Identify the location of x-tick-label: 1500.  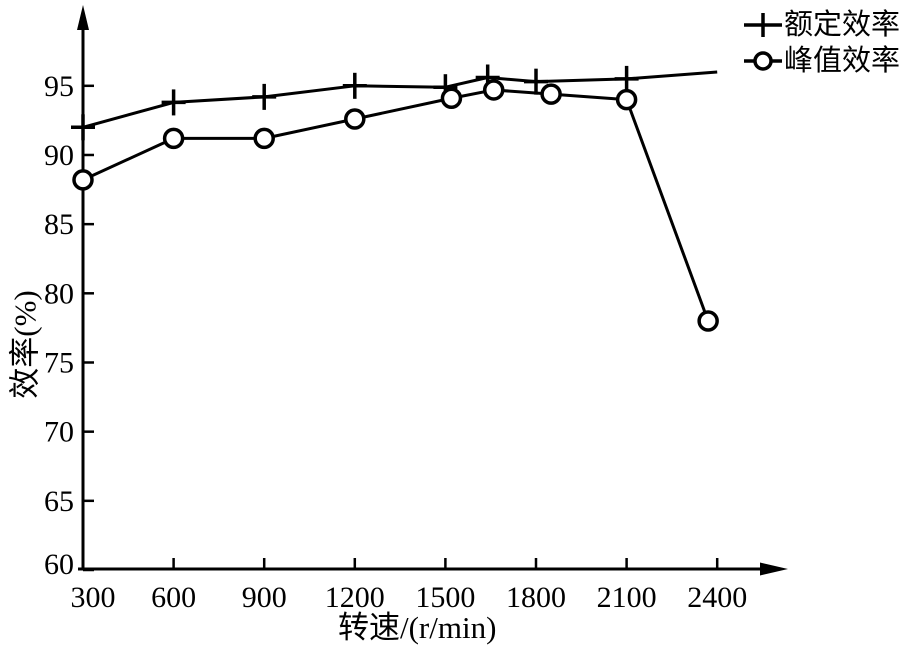
(445, 597).